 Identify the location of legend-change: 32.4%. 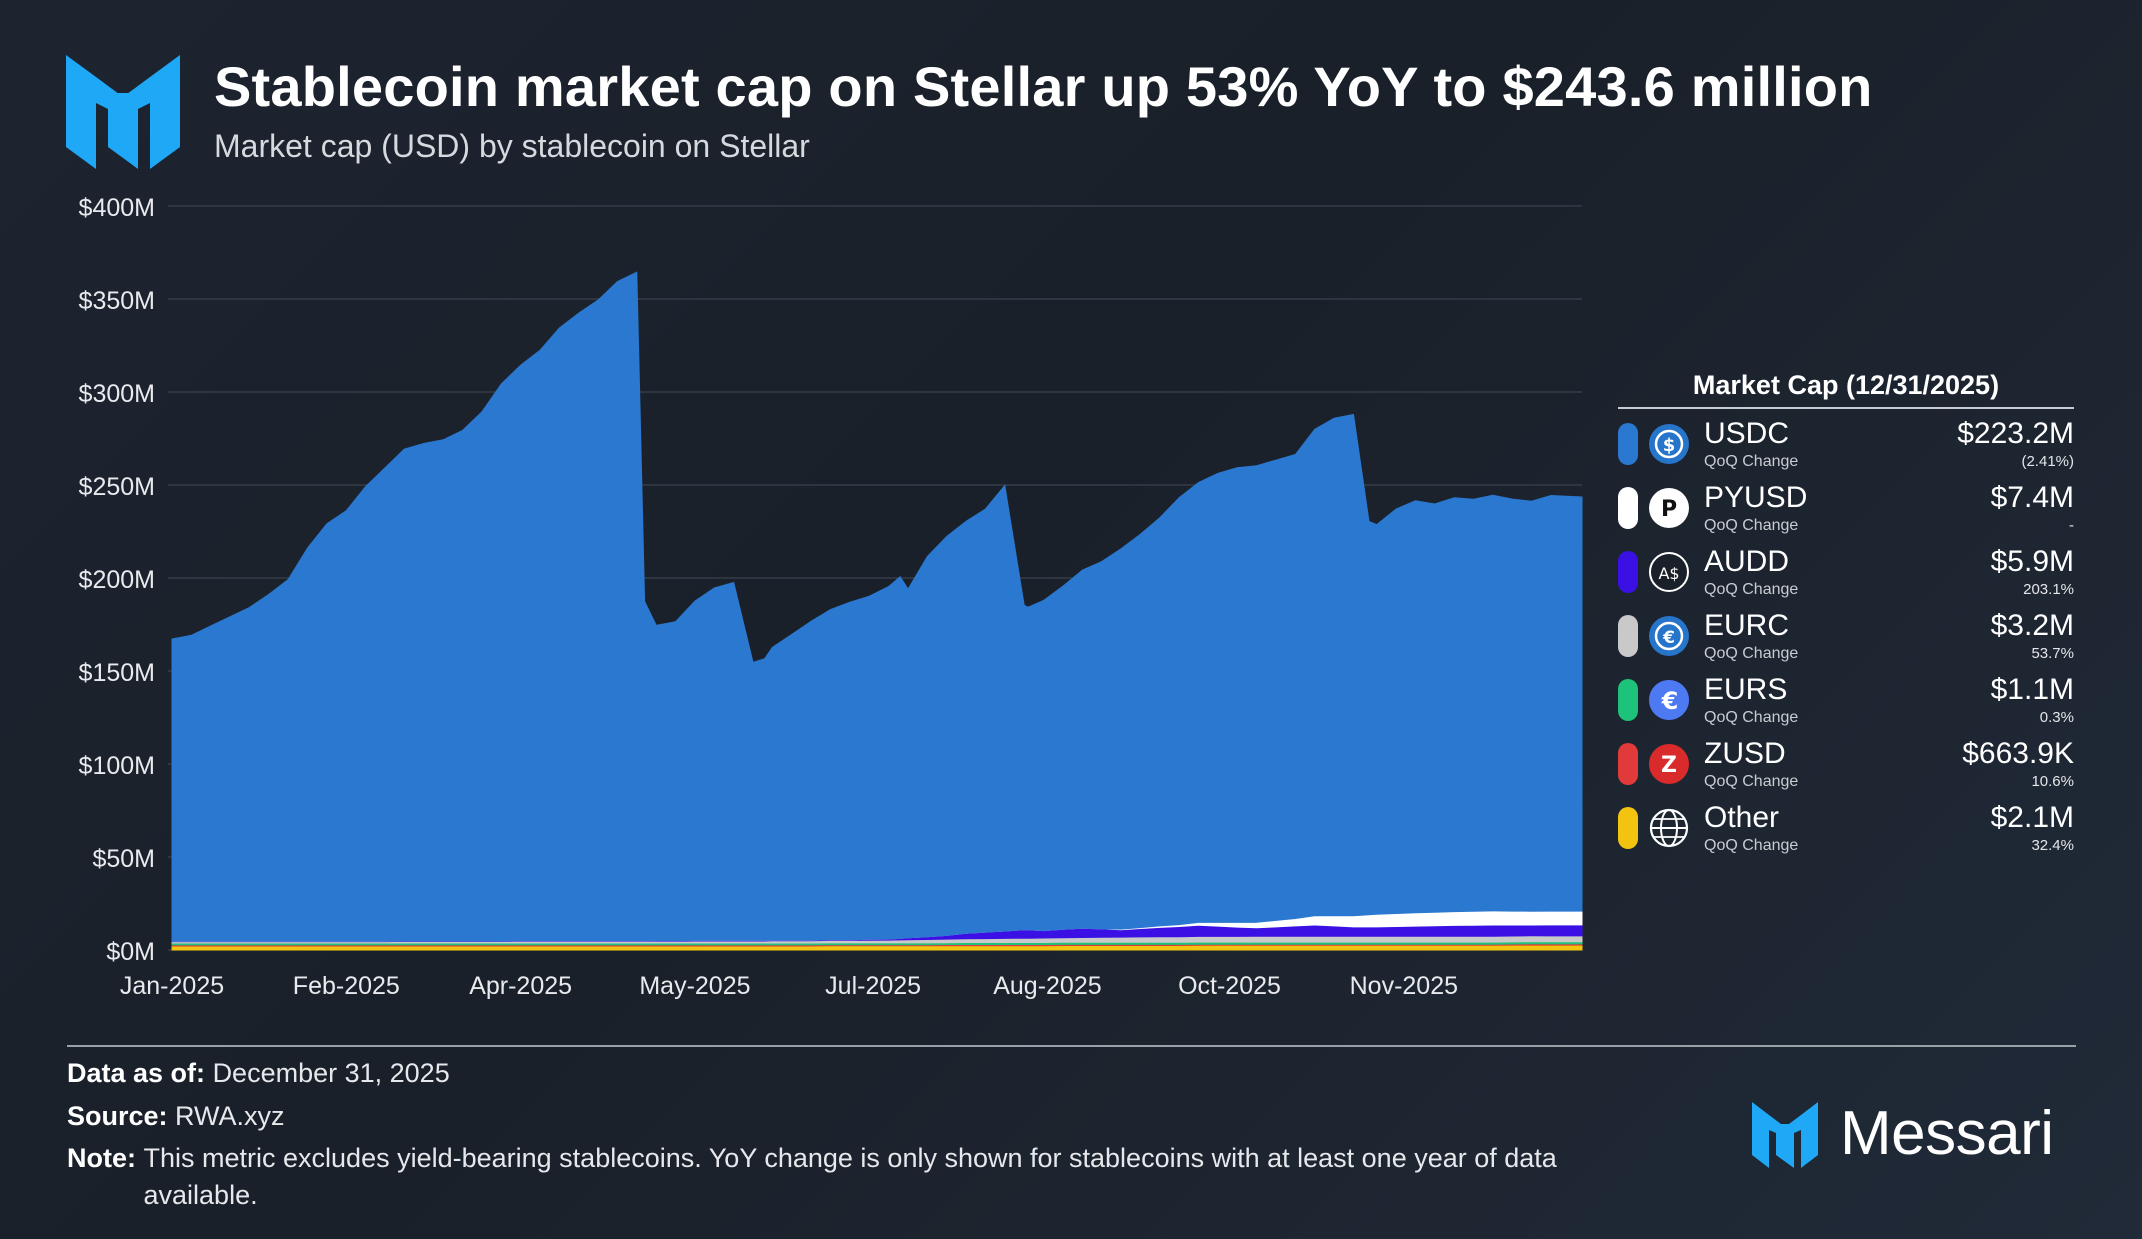
(2052, 845).